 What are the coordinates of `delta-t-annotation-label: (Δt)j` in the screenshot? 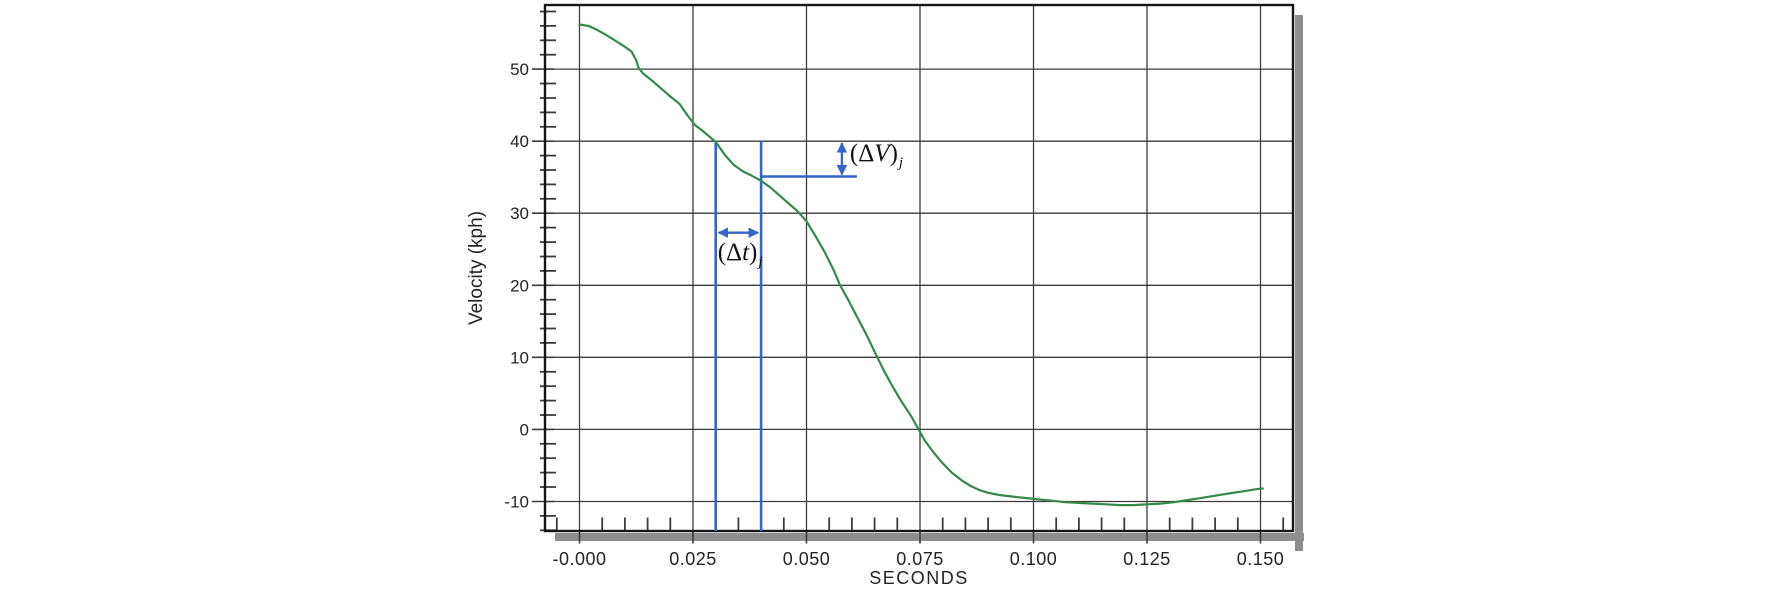 It's located at (740, 254).